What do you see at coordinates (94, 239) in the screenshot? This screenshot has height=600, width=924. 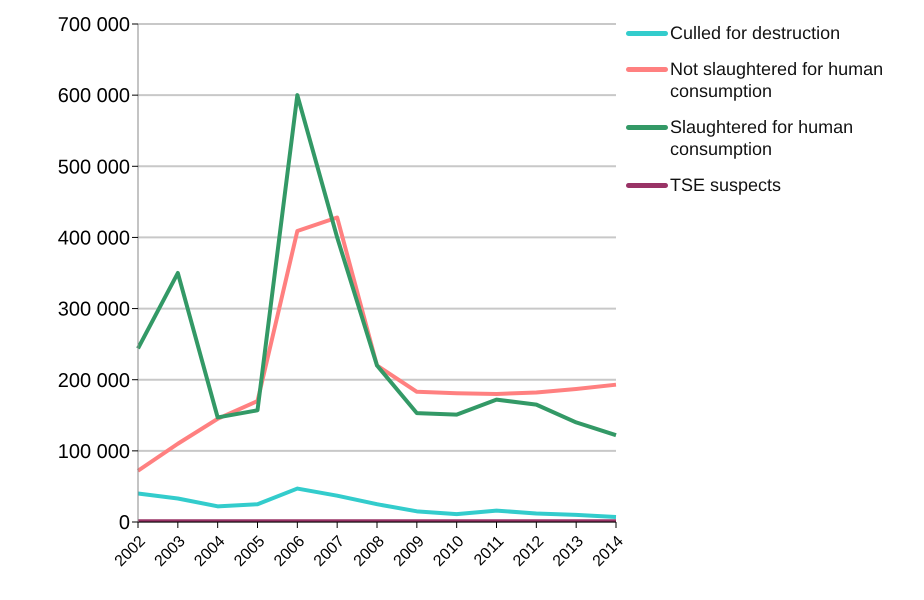 I see `y-tick-label: 400 000` at bounding box center [94, 239].